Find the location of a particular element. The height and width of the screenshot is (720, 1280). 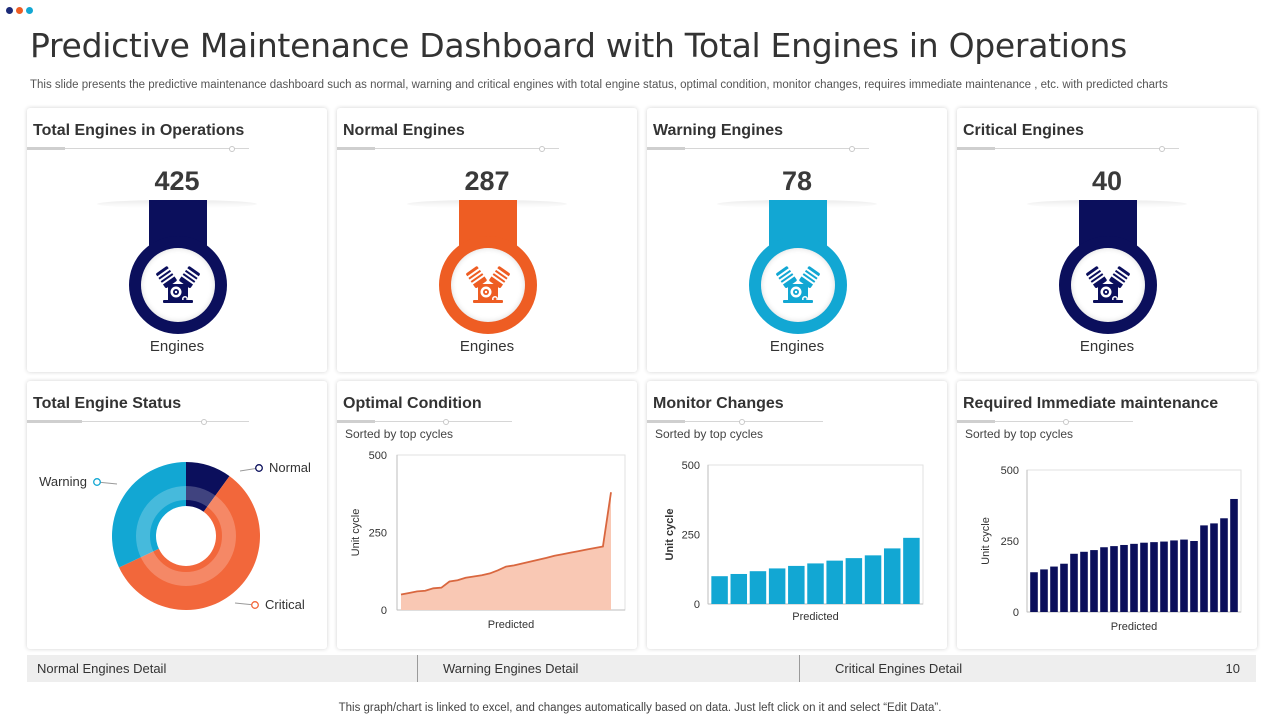

optimal-area-chart: 0 250 500 Unit cycle Predicted is located at coordinates (487, 515).